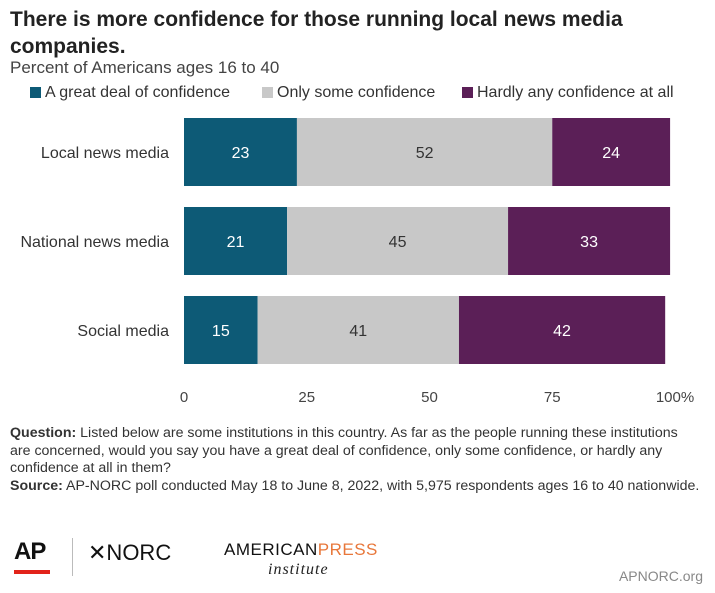 This screenshot has width=715, height=593. Describe the element at coordinates (123, 331) in the screenshot. I see `category-label-social-media: Social media` at that location.